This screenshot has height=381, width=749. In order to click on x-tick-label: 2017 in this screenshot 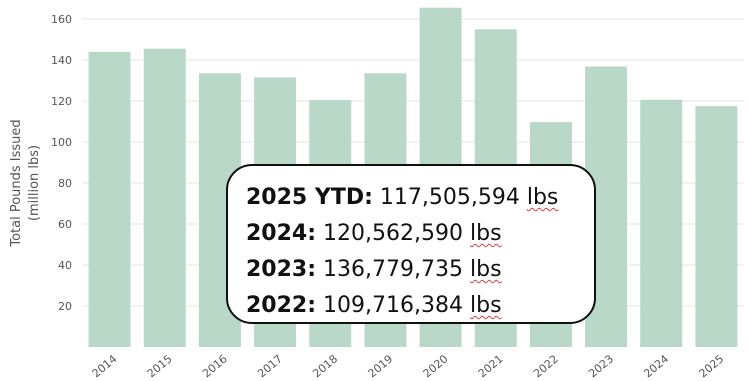, I will do `click(270, 366)`.